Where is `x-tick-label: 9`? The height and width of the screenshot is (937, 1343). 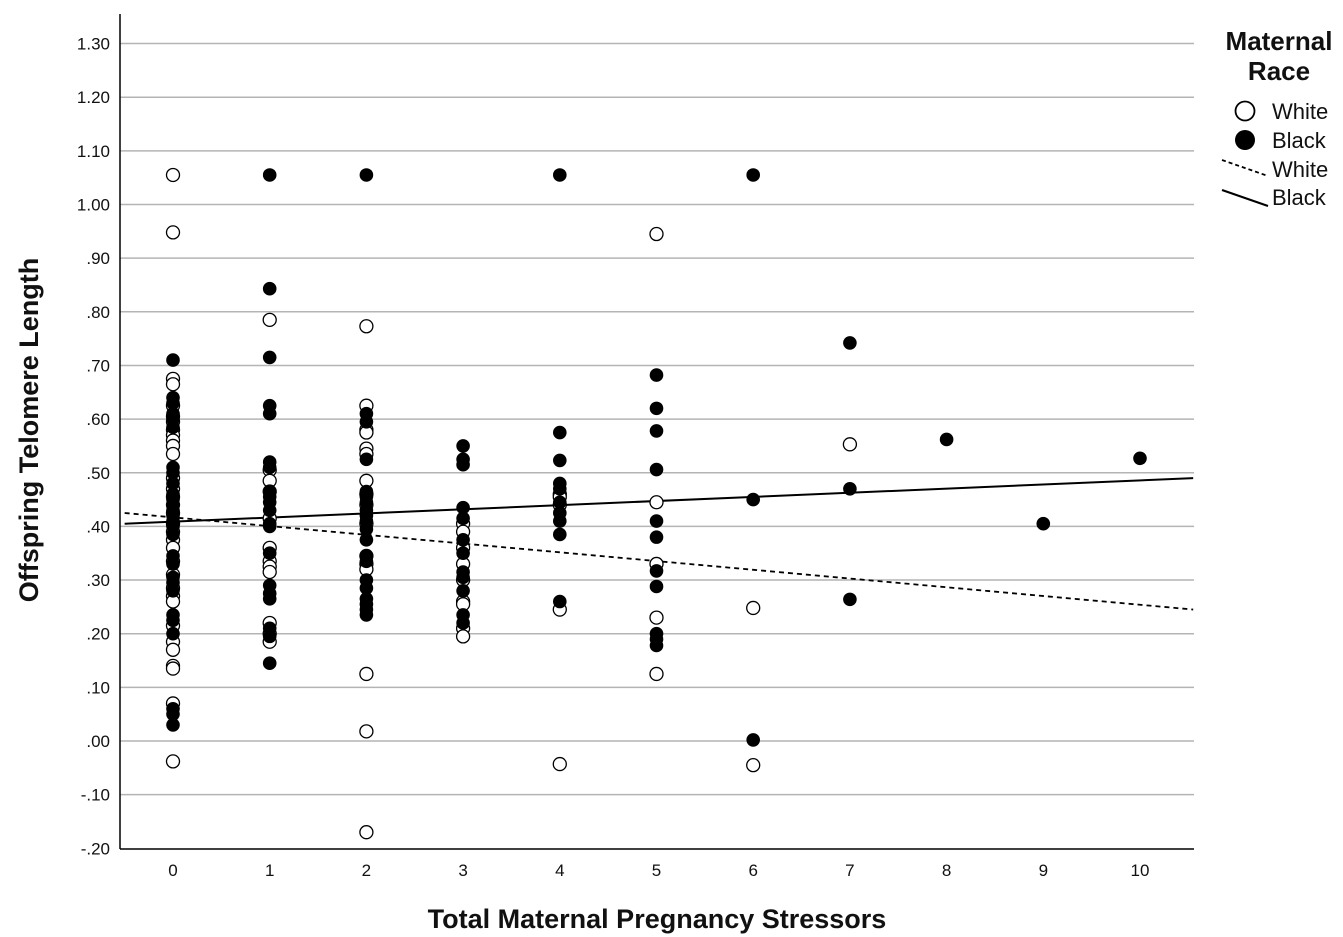
x-tick-label: 9 is located at coordinates (1043, 870).